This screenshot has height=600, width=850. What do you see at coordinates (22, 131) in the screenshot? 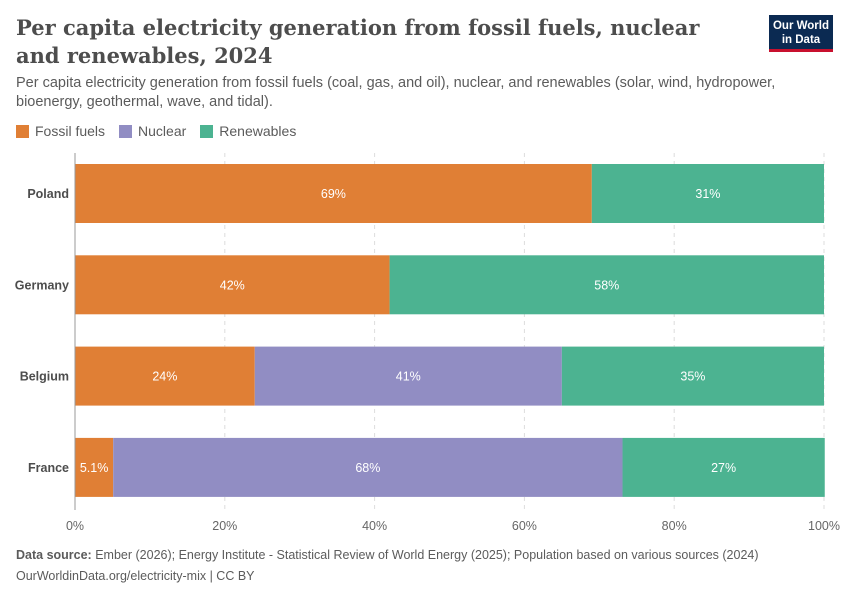
I see `legend-swatch-fossil` at bounding box center [22, 131].